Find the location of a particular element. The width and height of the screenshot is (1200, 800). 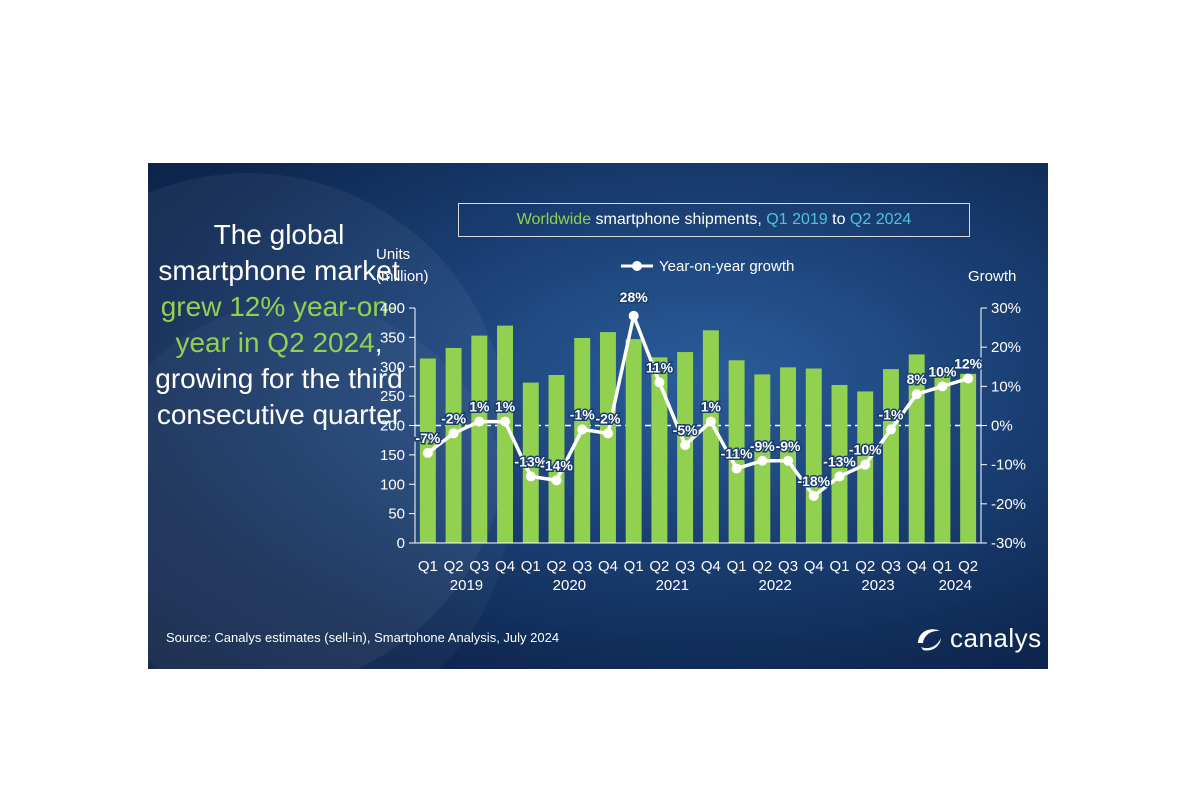

x-year-label: 2023 is located at coordinates (877, 585).